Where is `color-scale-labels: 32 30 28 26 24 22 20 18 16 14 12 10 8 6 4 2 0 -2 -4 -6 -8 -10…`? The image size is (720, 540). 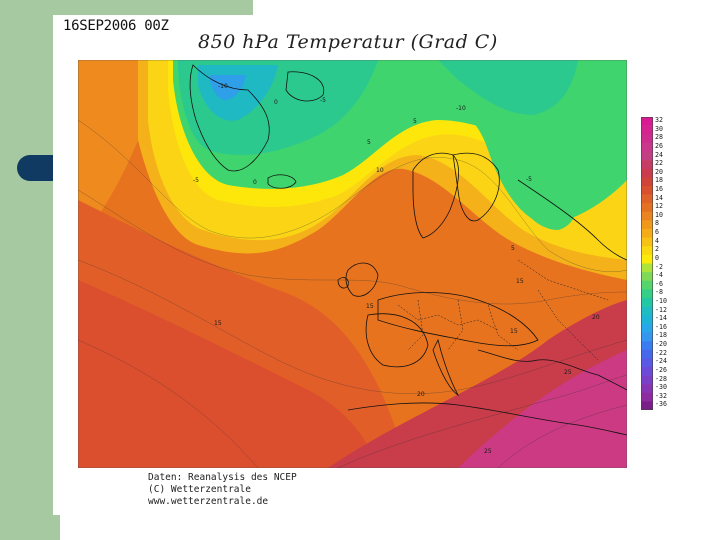 color-scale-labels: 32 30 28 26 24 22 20 18 16 14 12 10 8 6 4 2 0 -2 -4 -6 -8 -10… is located at coordinates (665, 263).